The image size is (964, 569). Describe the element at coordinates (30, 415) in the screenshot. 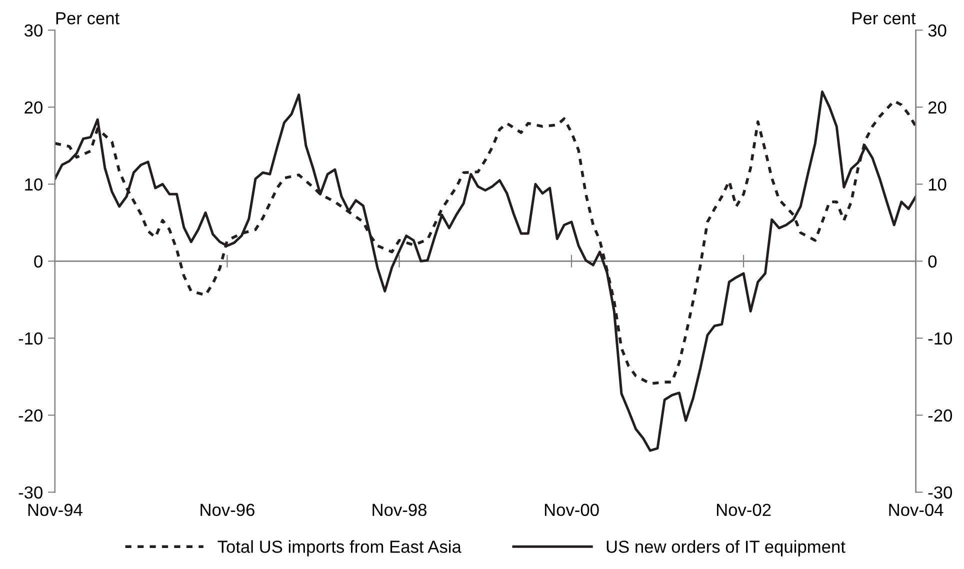

I see `y-tick-label: -20` at that location.